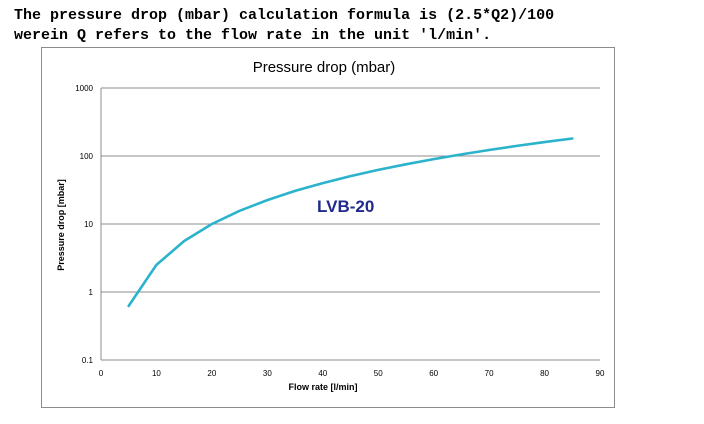 Image resolution: width=704 pixels, height=424 pixels. What do you see at coordinates (211, 373) in the screenshot?
I see `x-tick-label: 20` at bounding box center [211, 373].